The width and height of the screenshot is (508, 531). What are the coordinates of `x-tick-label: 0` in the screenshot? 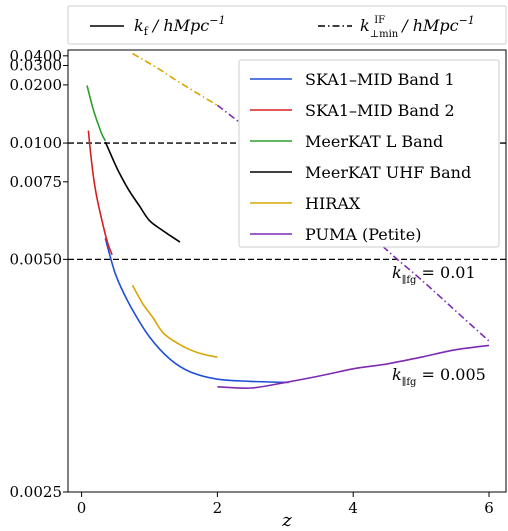 It's located at (82, 508).